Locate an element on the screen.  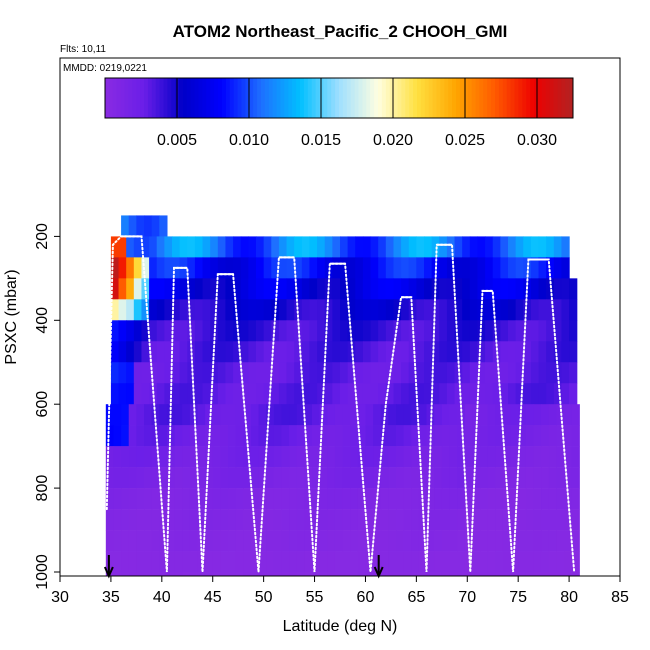
colorbar-tick-label: 0.030 is located at coordinates (537, 140).